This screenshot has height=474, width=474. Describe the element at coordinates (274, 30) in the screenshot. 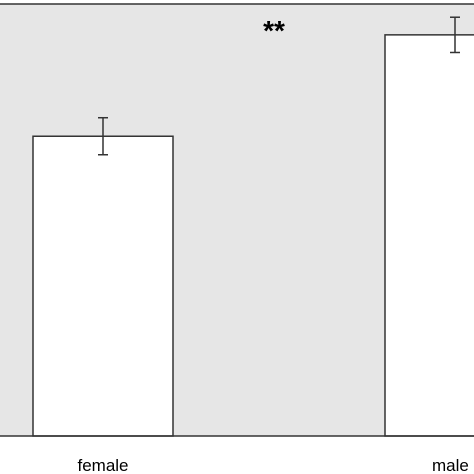

I see `significance-annotation: **` at that location.